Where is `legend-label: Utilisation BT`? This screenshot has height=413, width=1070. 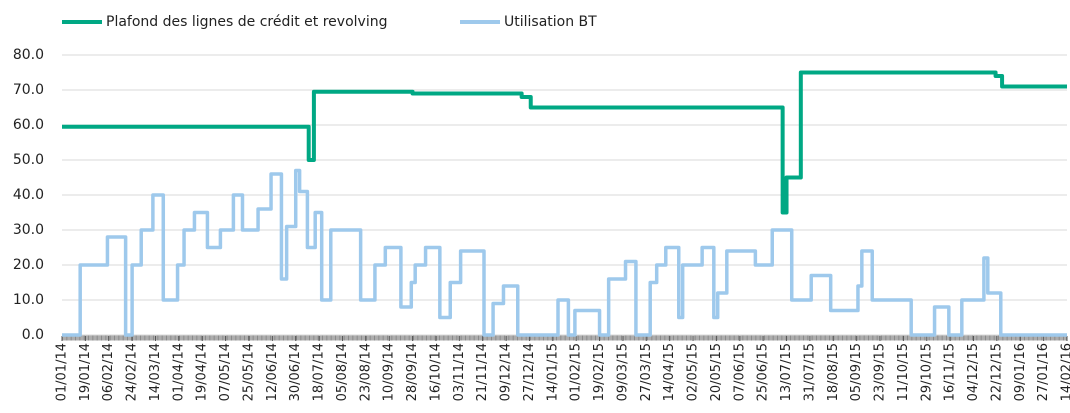
legend-label: Utilisation BT is located at coordinates (550, 22).